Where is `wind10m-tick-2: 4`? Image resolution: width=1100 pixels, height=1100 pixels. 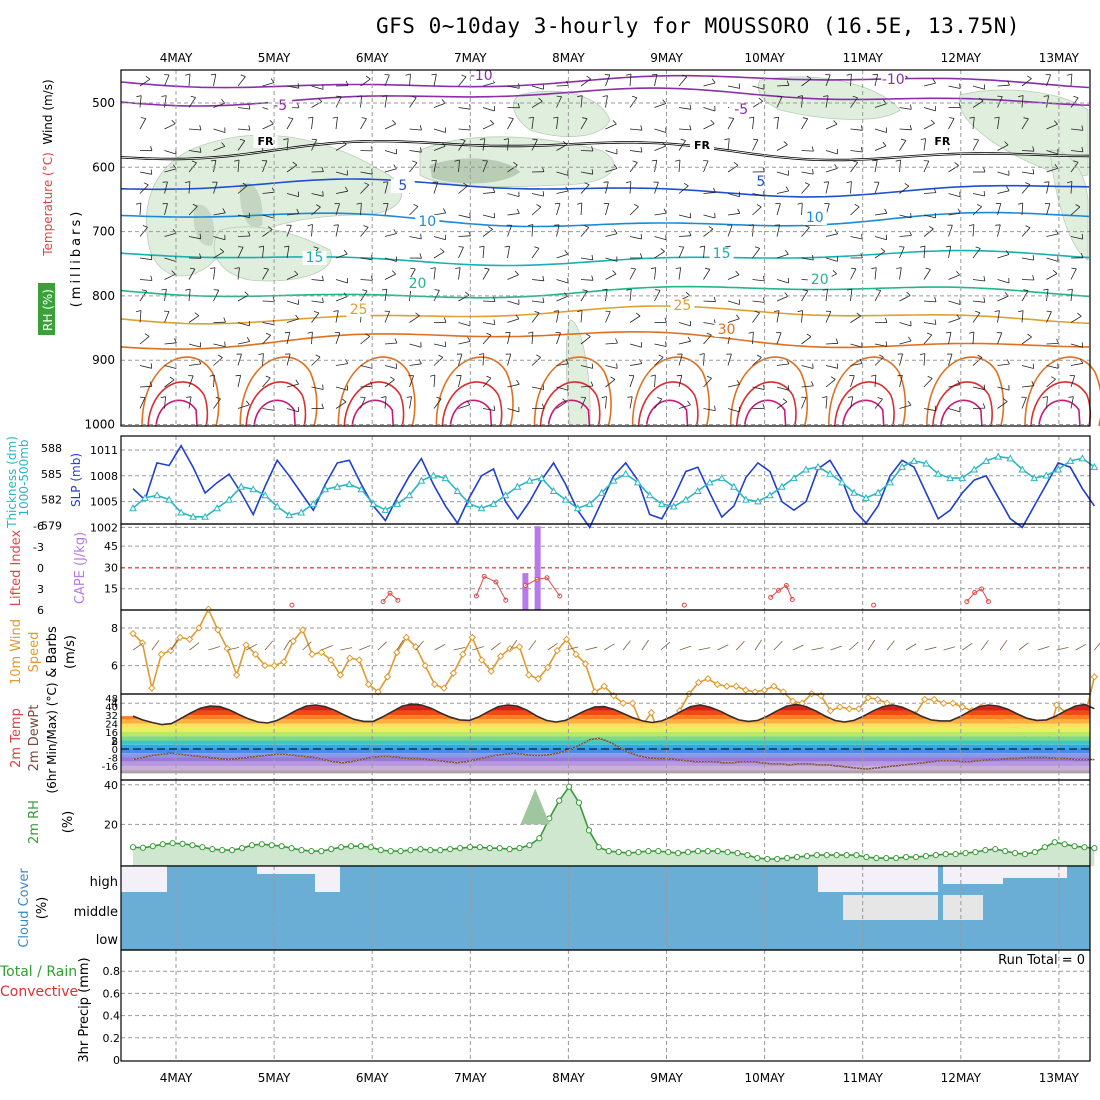 wind10m-tick-2: 4 is located at coordinates (114, 703).